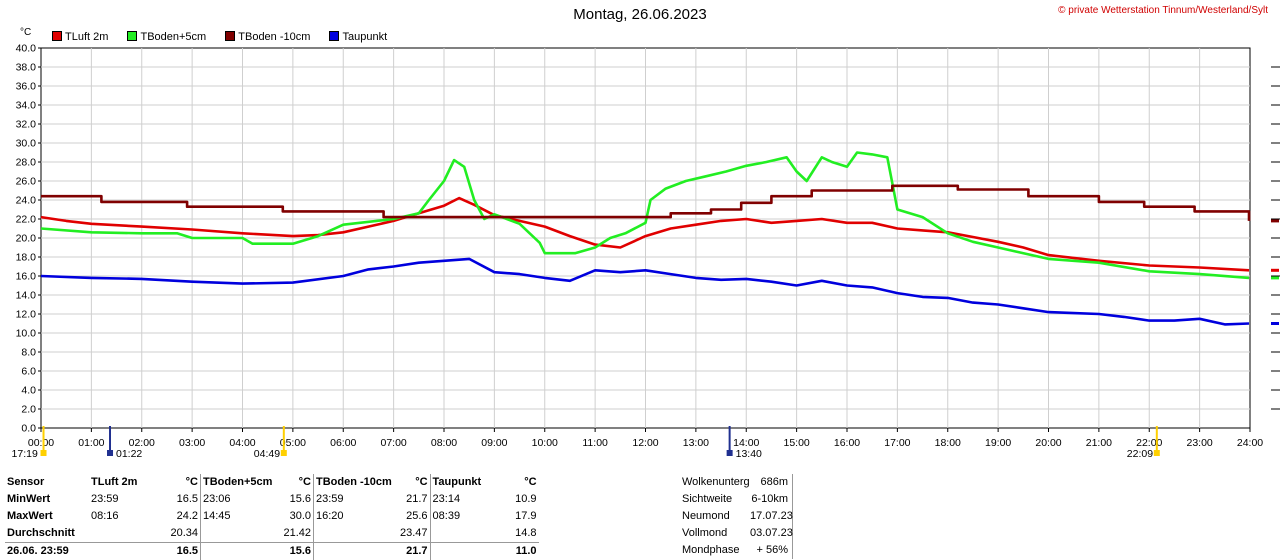  I want to click on legend-label: TBoden -10cm, so click(274, 37).